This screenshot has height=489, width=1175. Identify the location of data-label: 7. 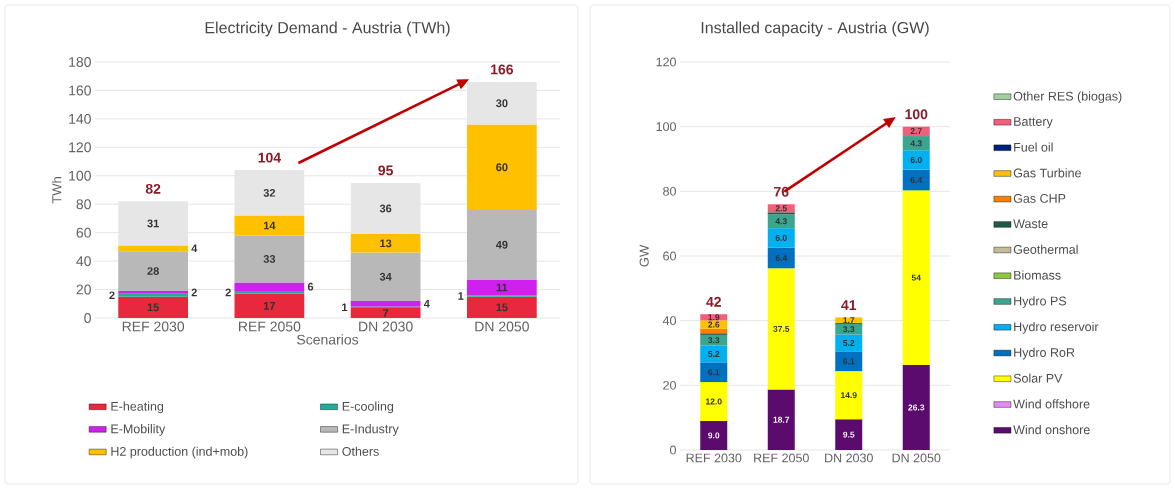
(386, 313).